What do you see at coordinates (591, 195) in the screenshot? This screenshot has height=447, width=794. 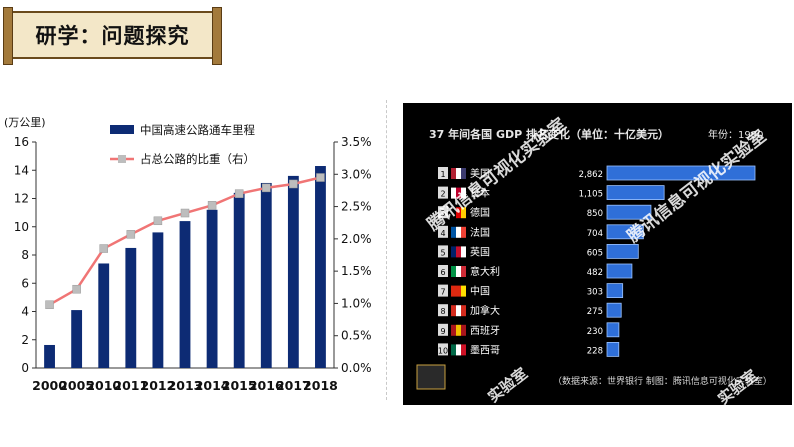 I see `value-label: 1,105` at bounding box center [591, 195].